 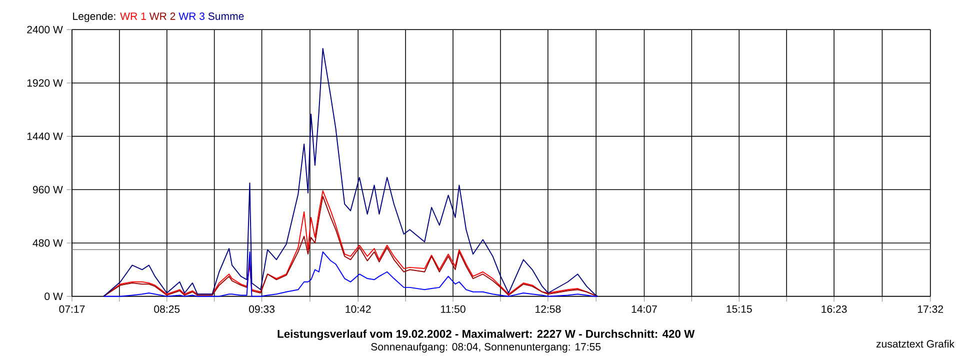 What do you see at coordinates (72, 310) in the screenshot?
I see `x-tick-label: 07:17` at bounding box center [72, 310].